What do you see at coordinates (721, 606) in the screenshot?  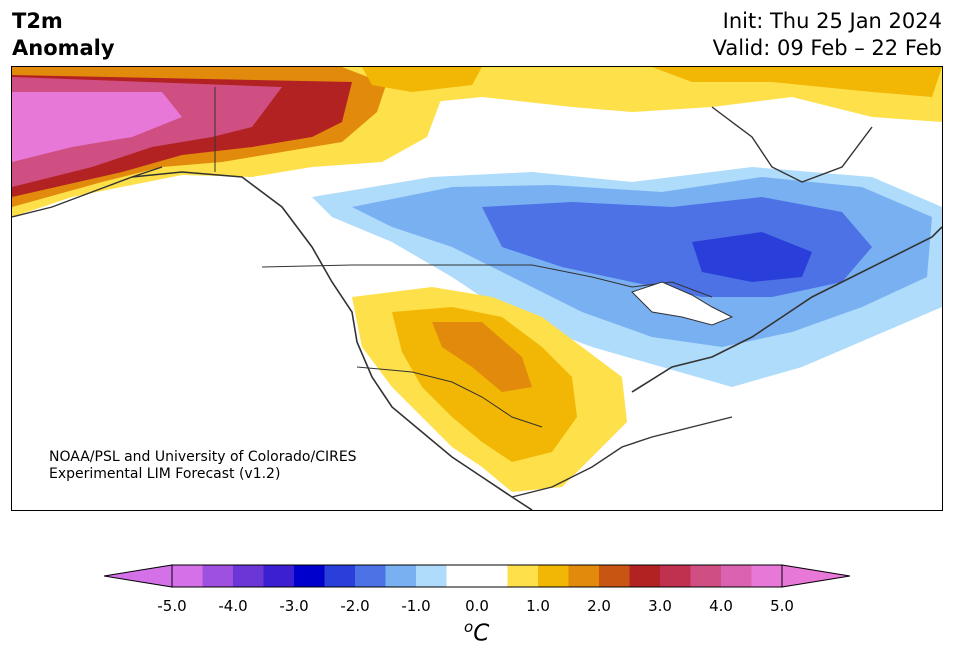 I see `colorbar-tick-label: 4.0` at bounding box center [721, 606].